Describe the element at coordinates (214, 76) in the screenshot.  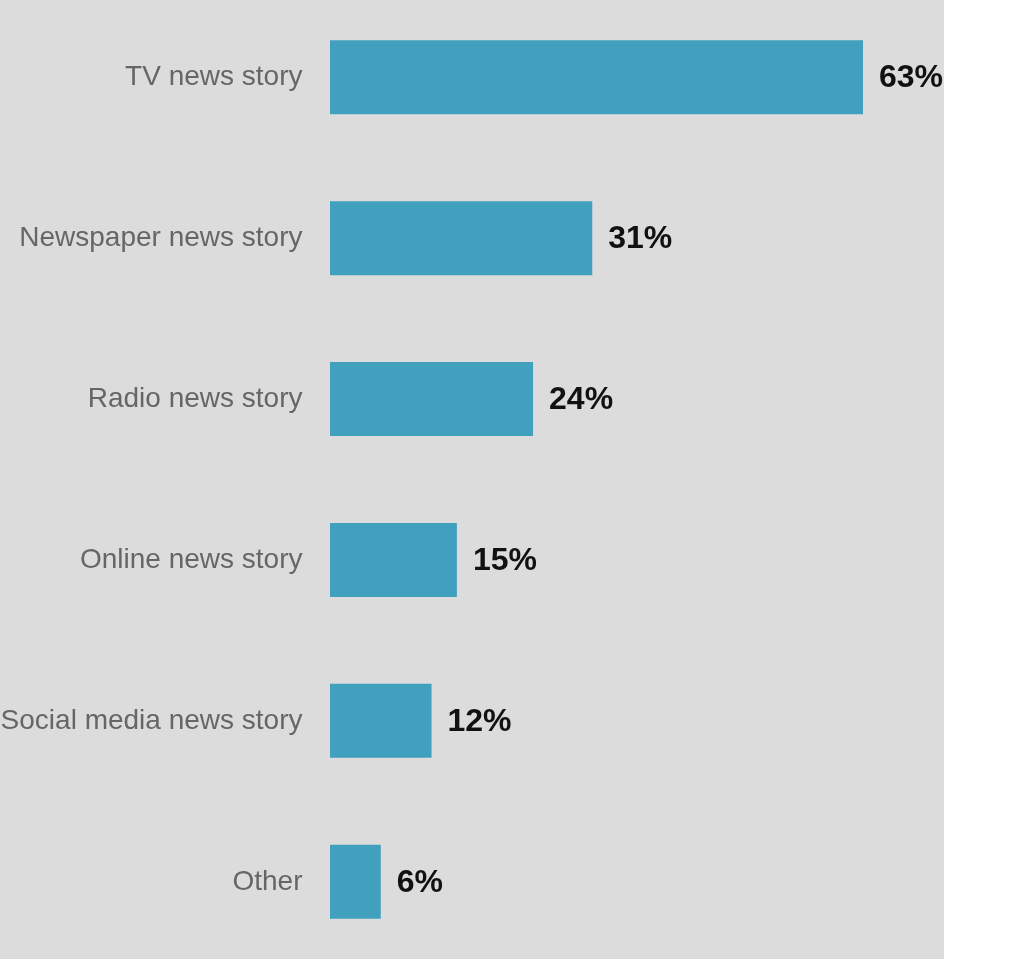
I see `y-tick-label: TV news story` at that location.